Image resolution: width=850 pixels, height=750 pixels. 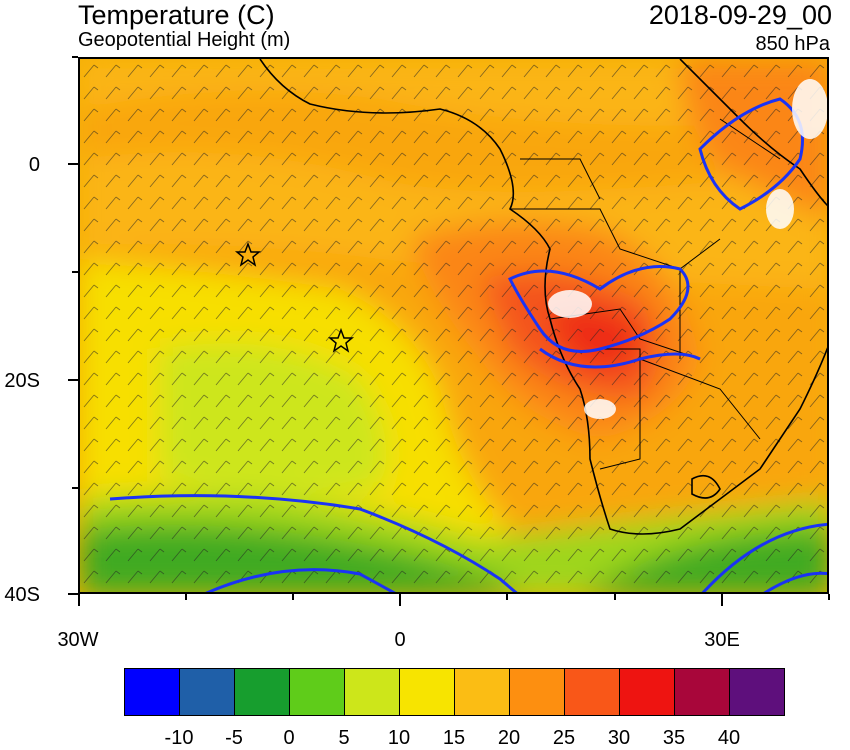 I want to click on lon-label-30e: 30E, so click(x=722, y=640).